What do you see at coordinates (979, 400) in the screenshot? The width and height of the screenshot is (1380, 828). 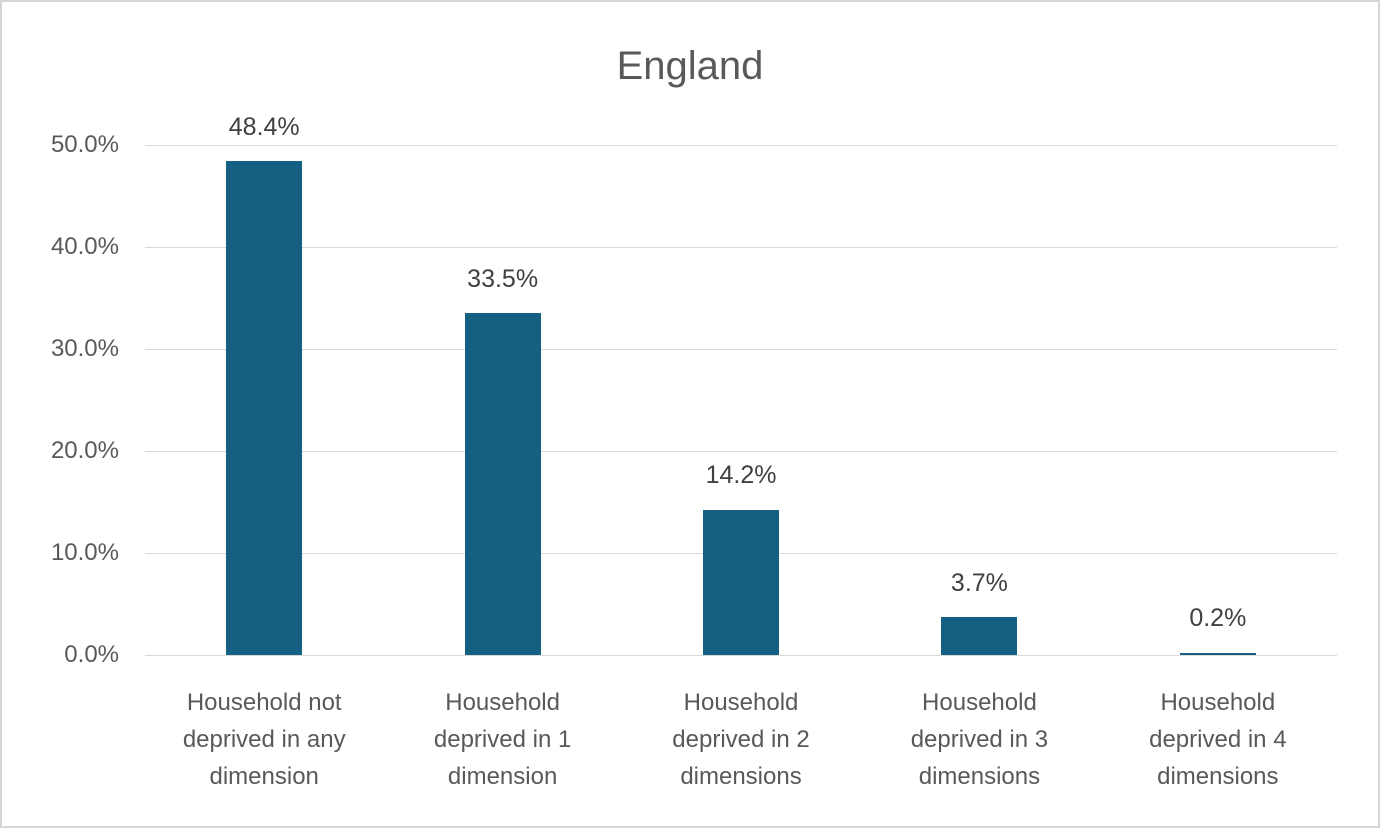 I see `bar-slot: 3.7%` at bounding box center [979, 400].